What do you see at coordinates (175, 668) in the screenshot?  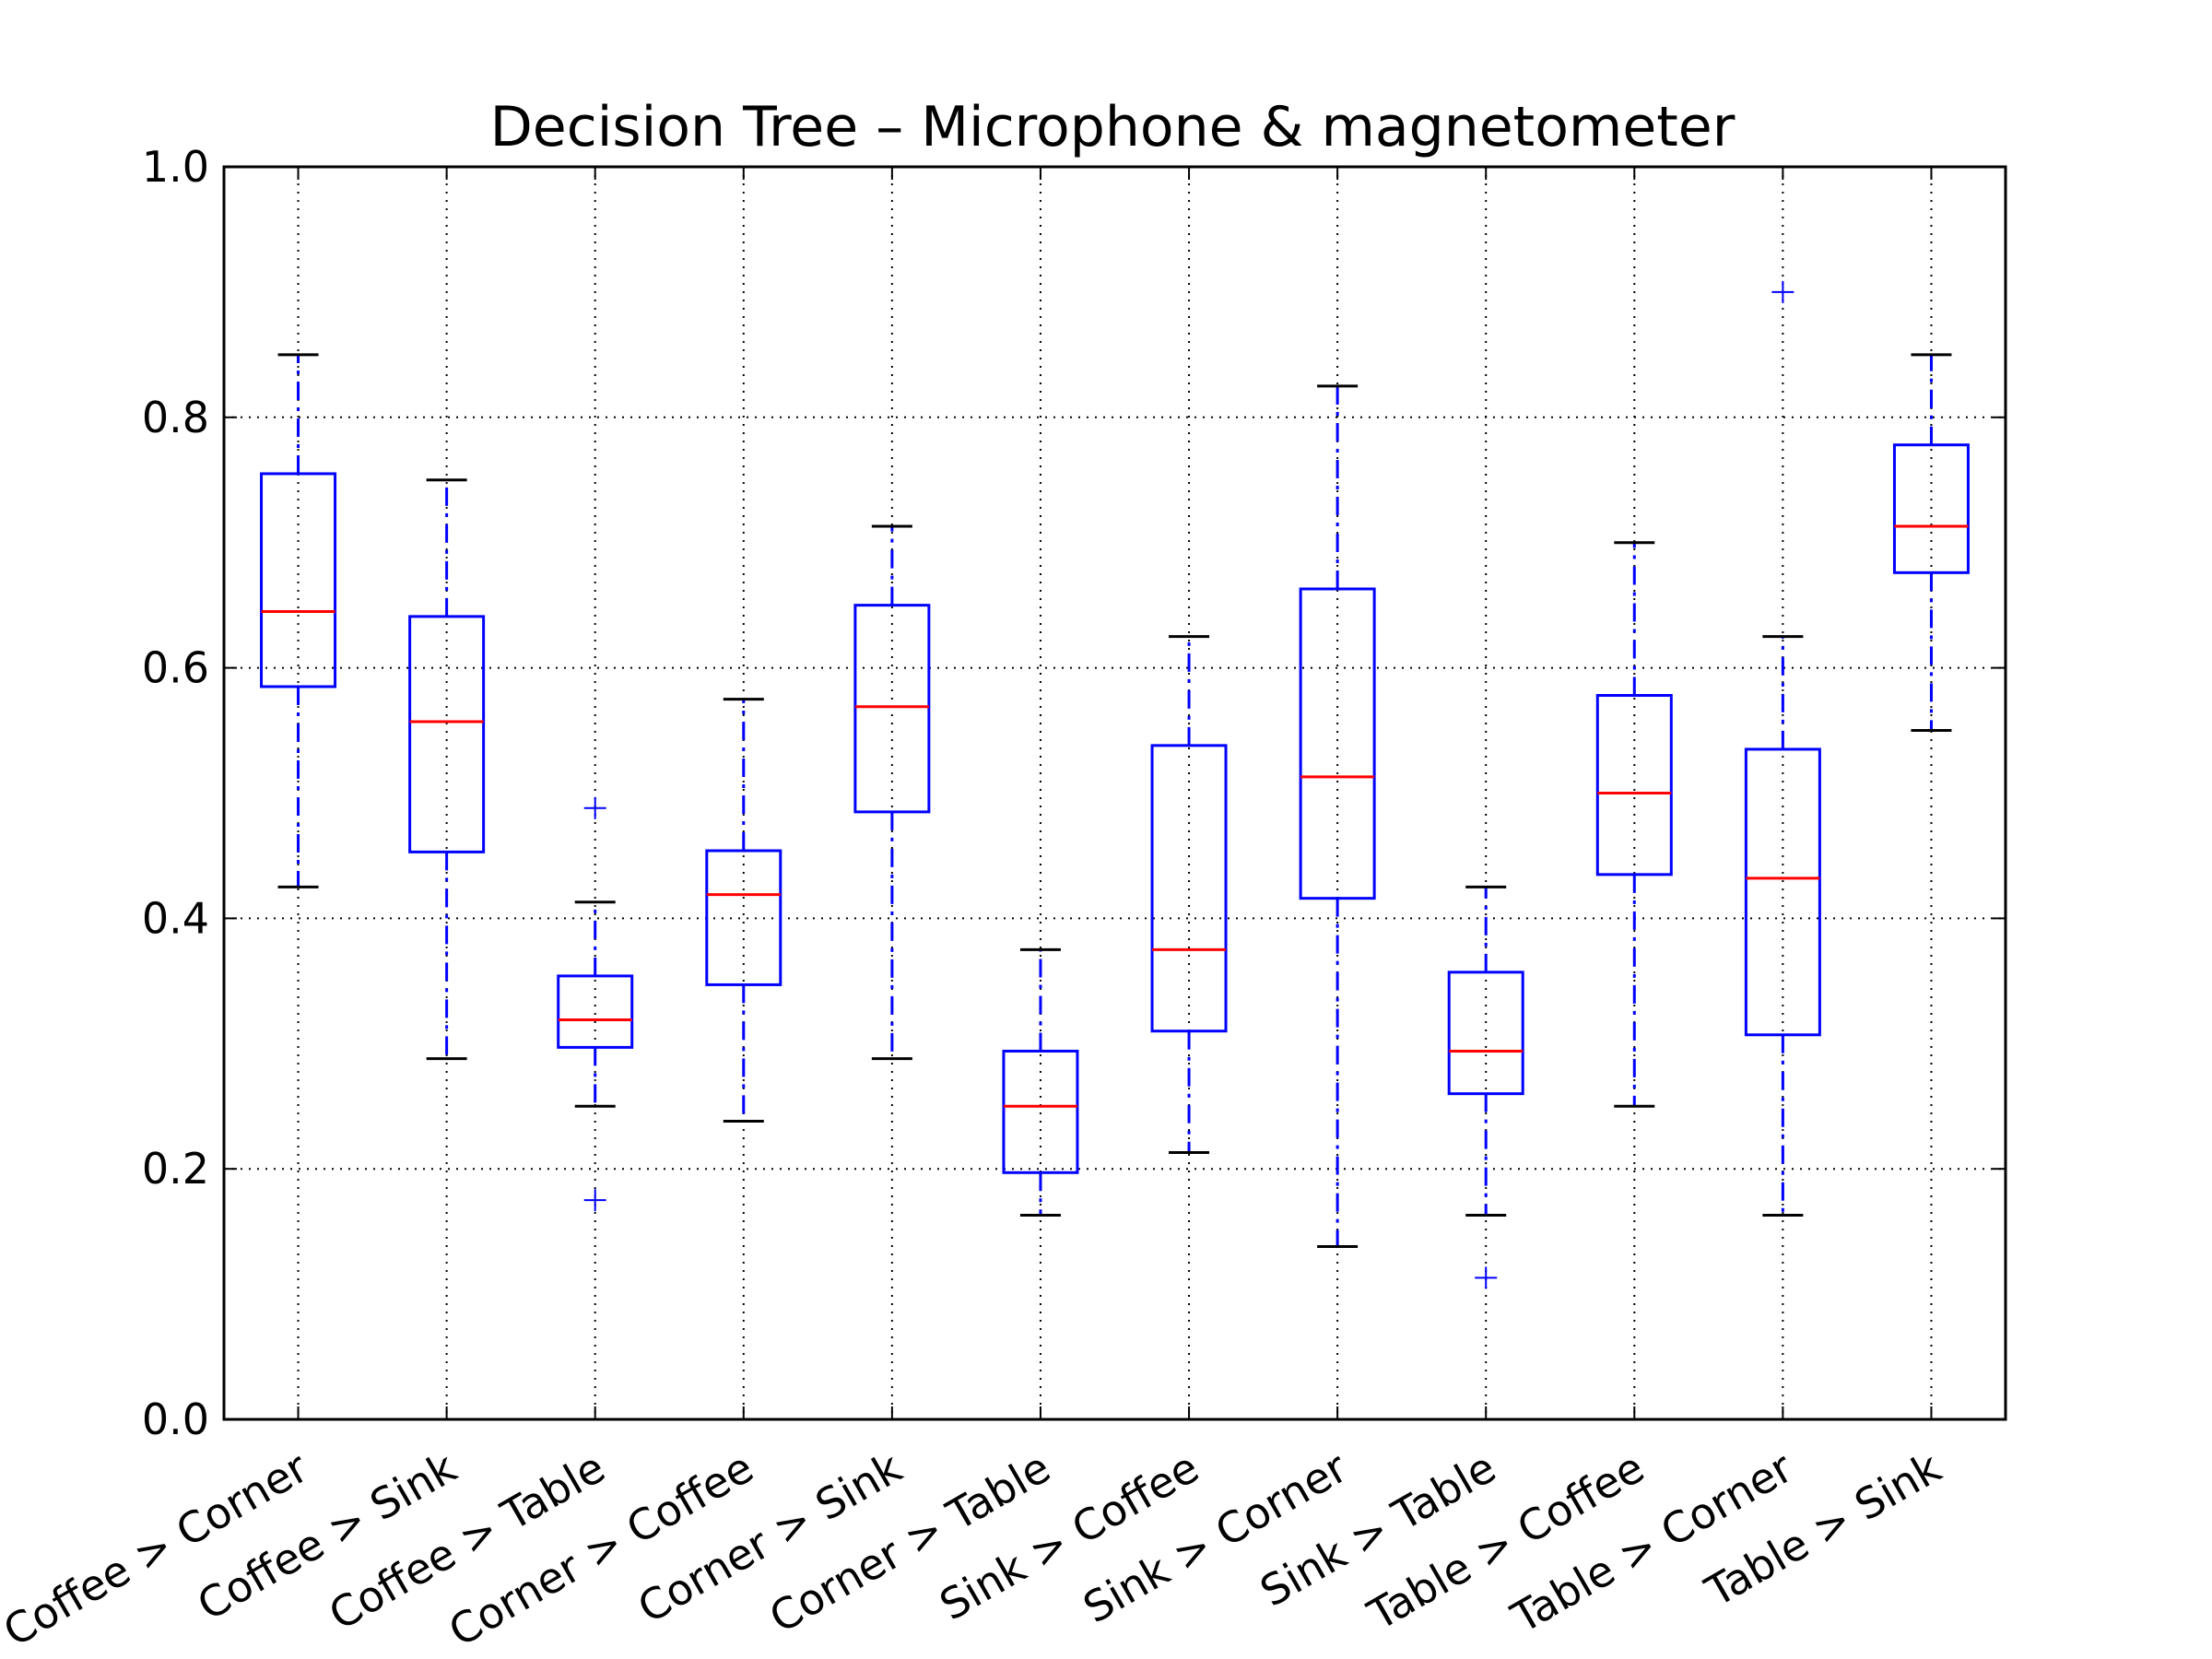 I see `y-tick-label: 0.6` at bounding box center [175, 668].